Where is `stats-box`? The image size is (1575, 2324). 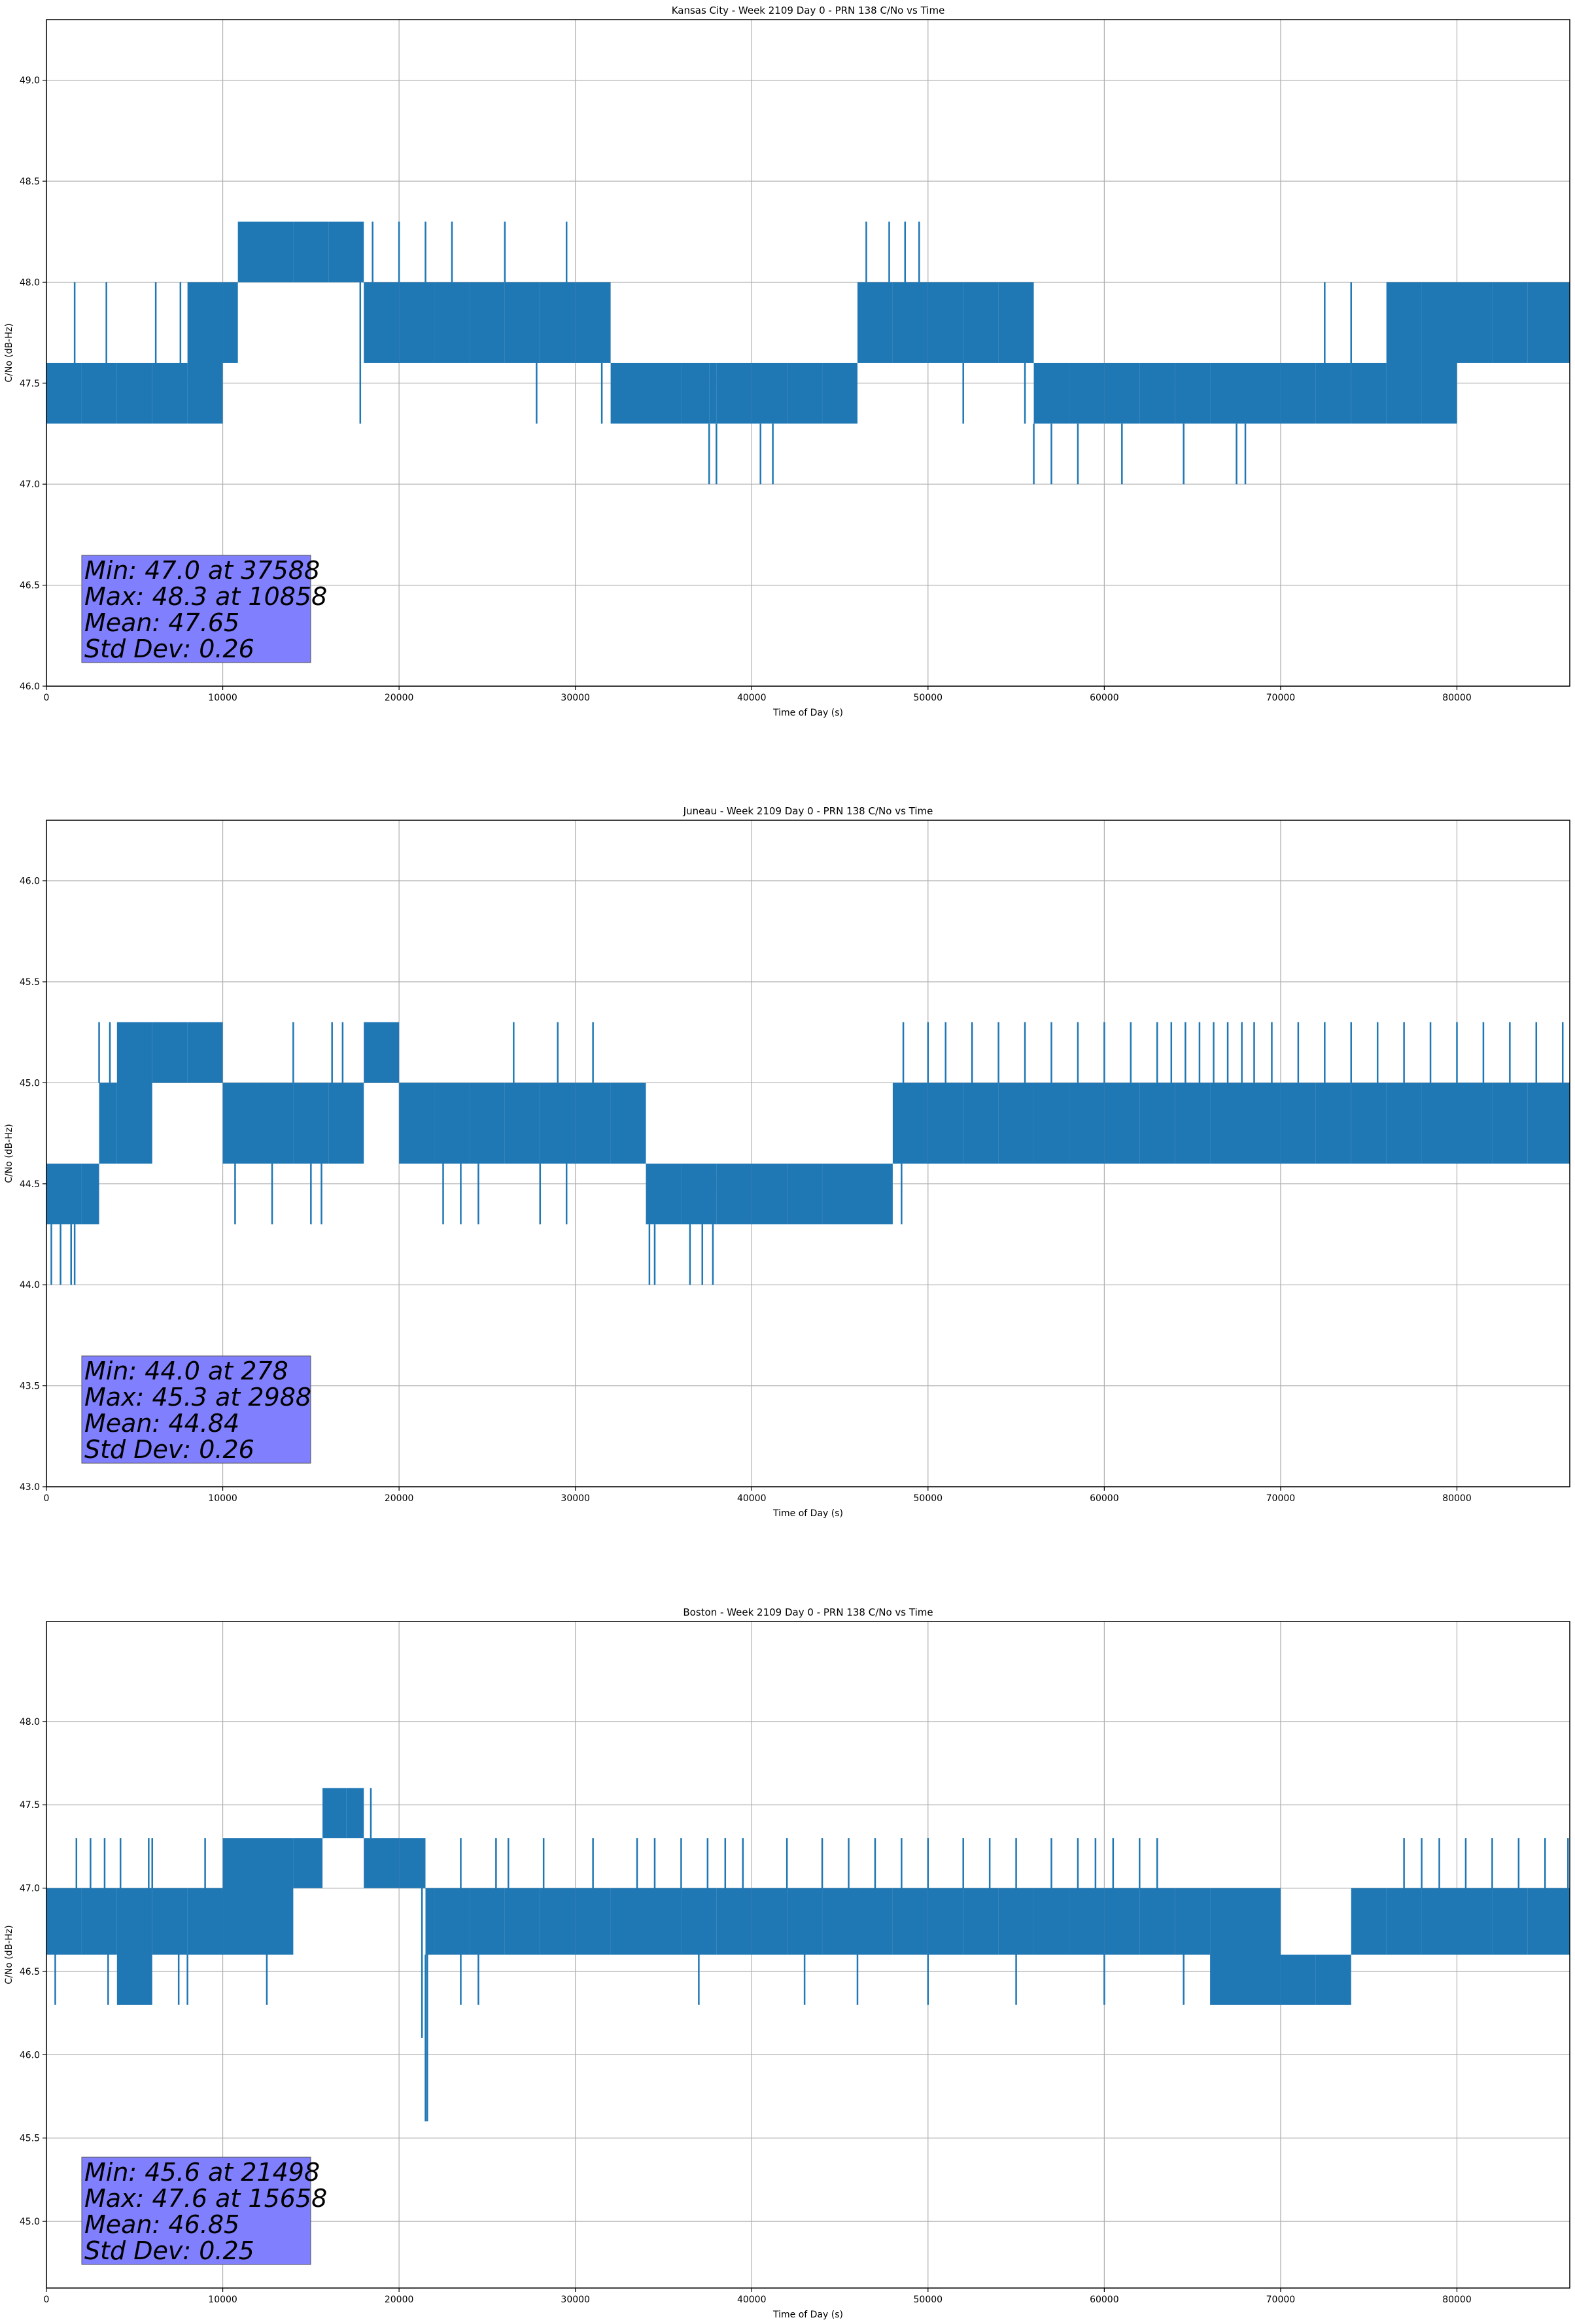 stats-box is located at coordinates (196, 1410).